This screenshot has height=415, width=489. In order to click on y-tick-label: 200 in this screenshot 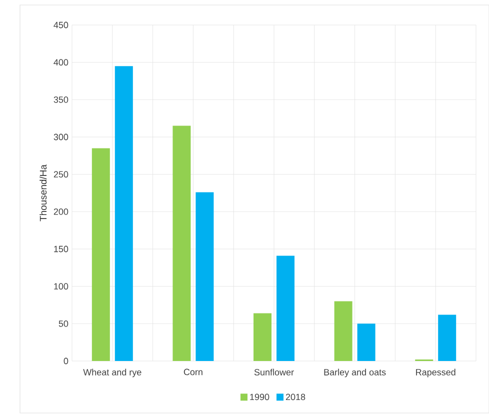, I will do `click(61, 211)`.